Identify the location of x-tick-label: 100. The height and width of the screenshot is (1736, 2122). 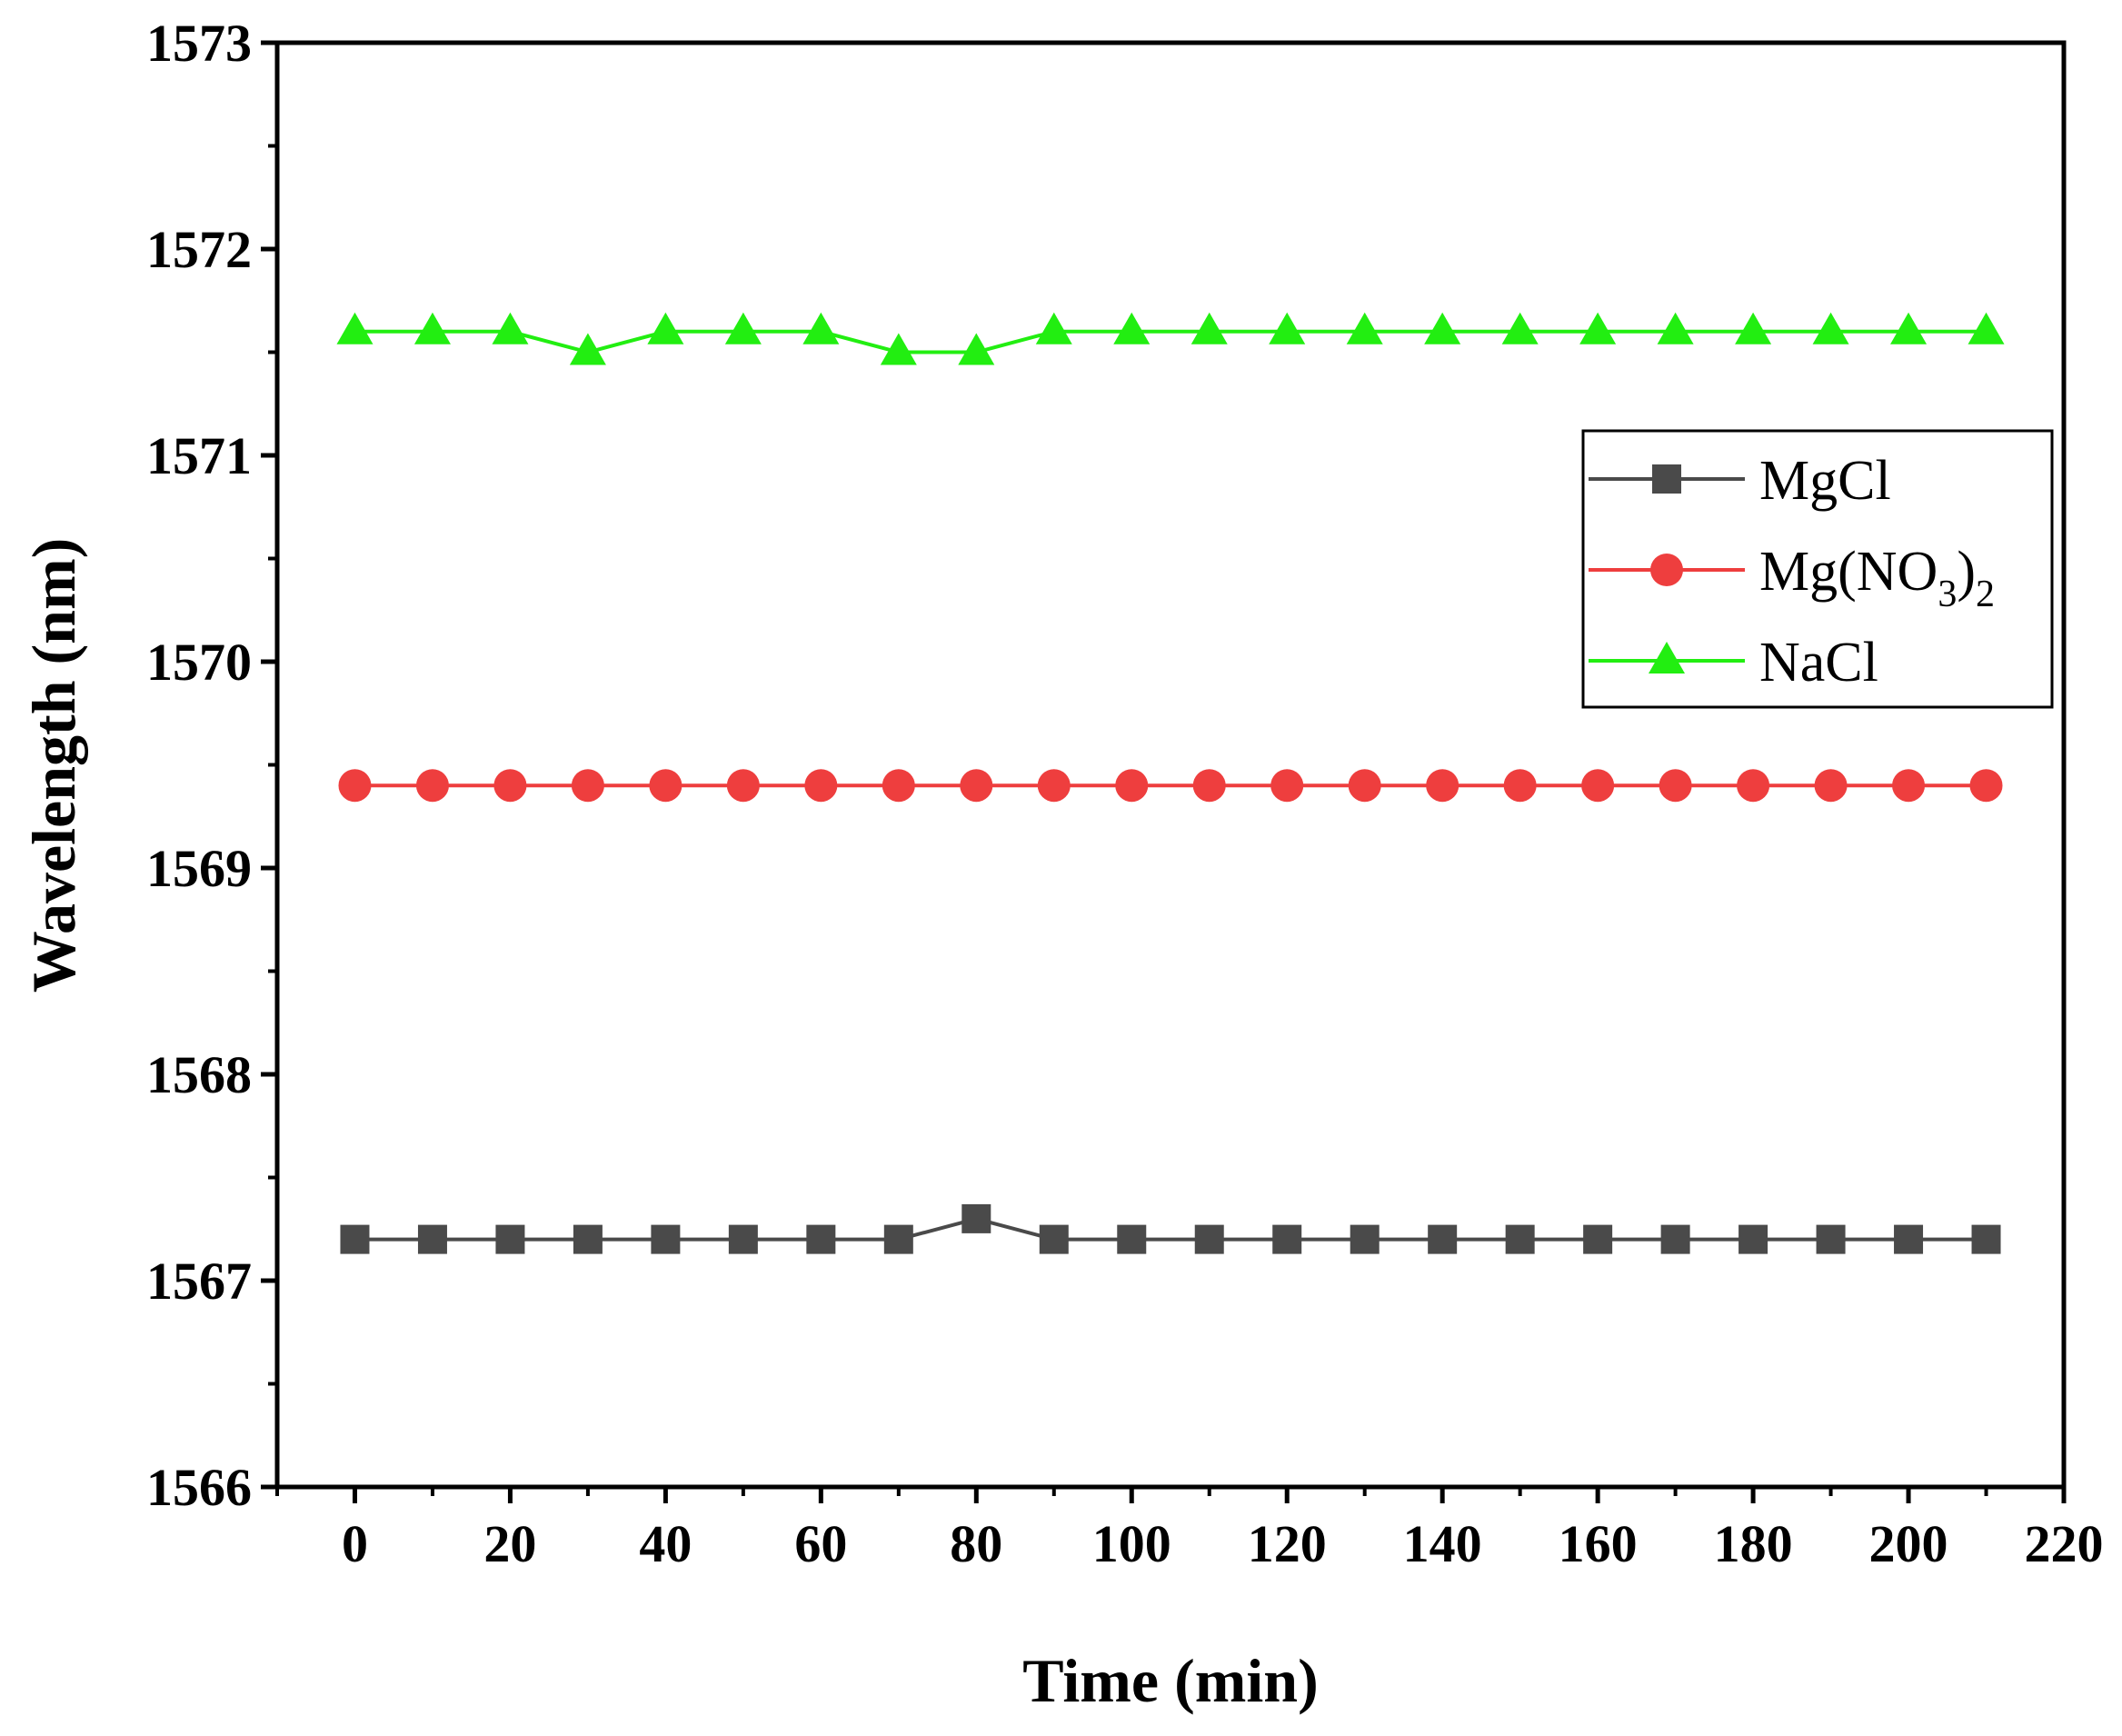
(1132, 1544).